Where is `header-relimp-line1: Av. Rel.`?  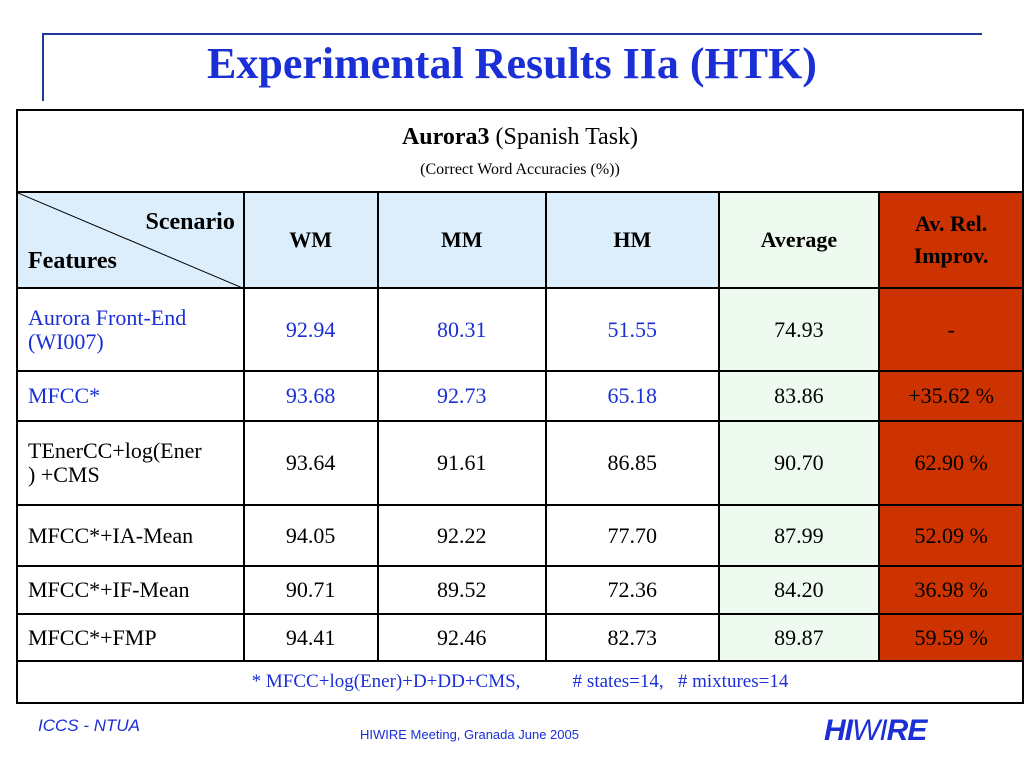 header-relimp-line1: Av. Rel. is located at coordinates (951, 223).